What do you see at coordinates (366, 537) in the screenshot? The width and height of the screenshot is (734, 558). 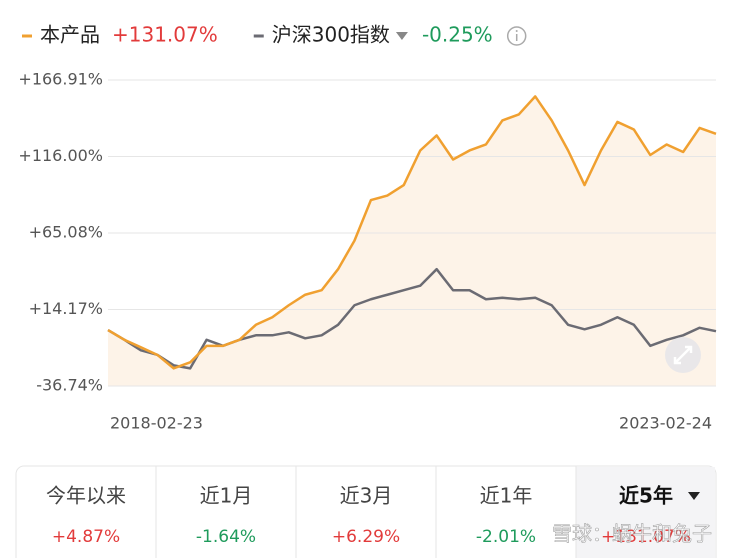 I see `tab-value: +6.29%` at bounding box center [366, 537].